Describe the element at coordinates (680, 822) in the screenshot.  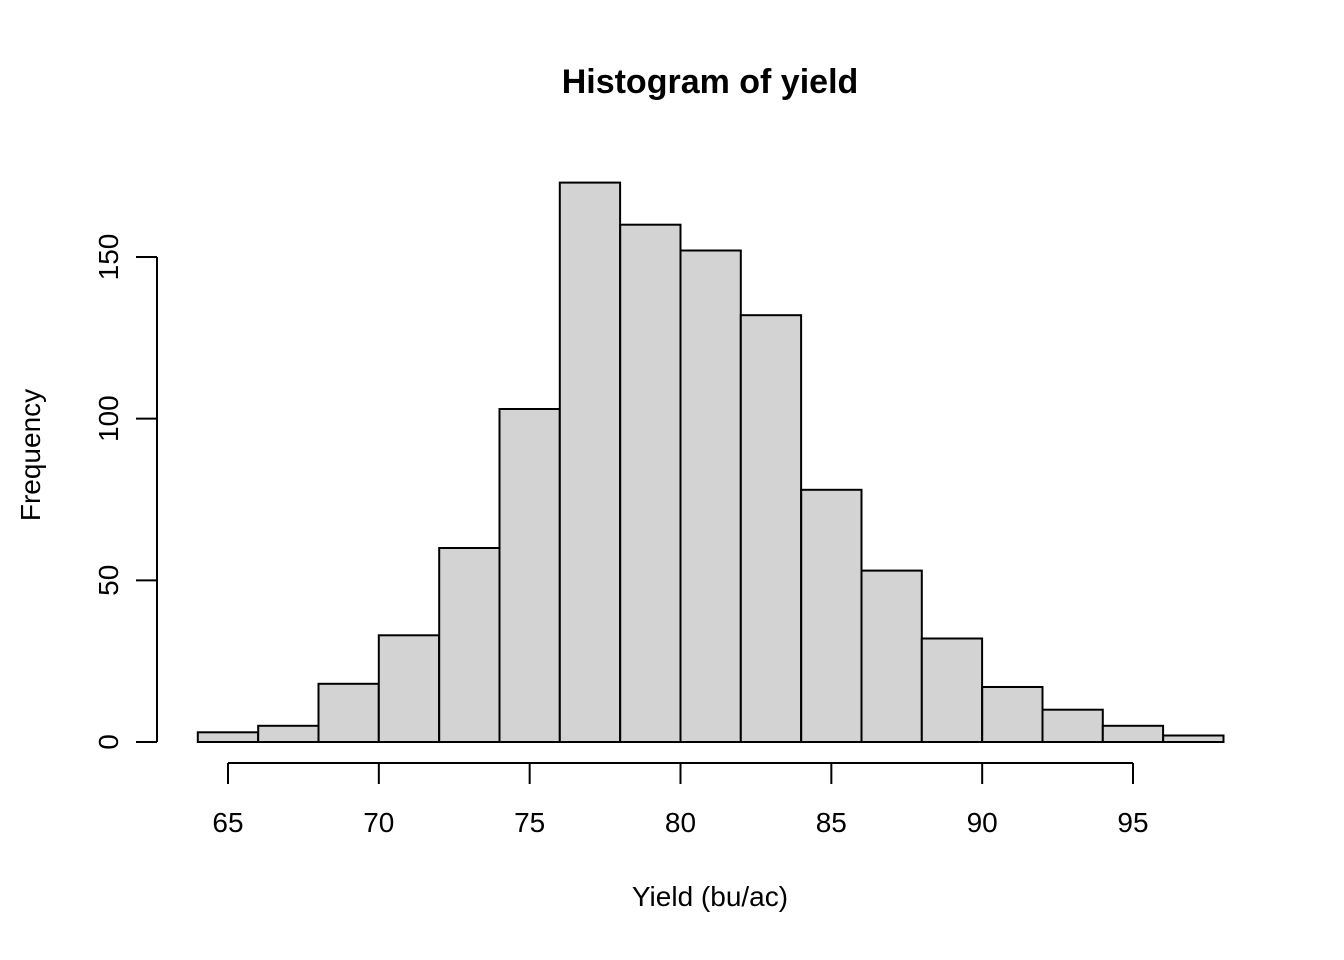
I see `x-tick-label: 80` at that location.